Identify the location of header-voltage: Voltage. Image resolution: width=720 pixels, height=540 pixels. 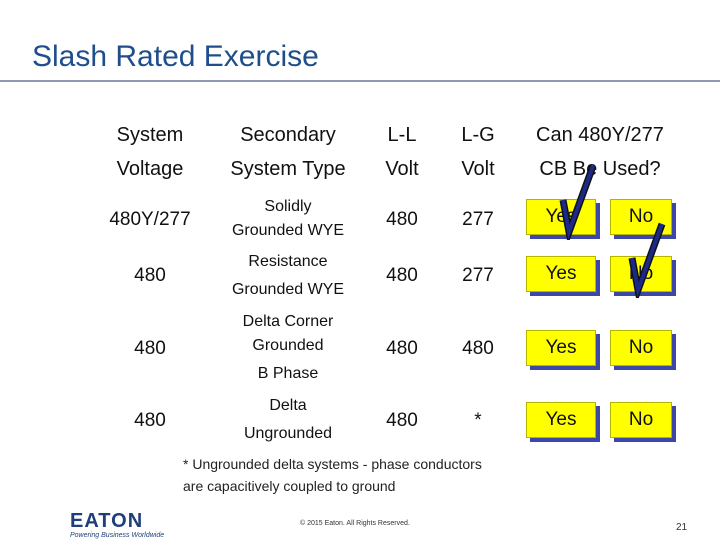
(150, 169).